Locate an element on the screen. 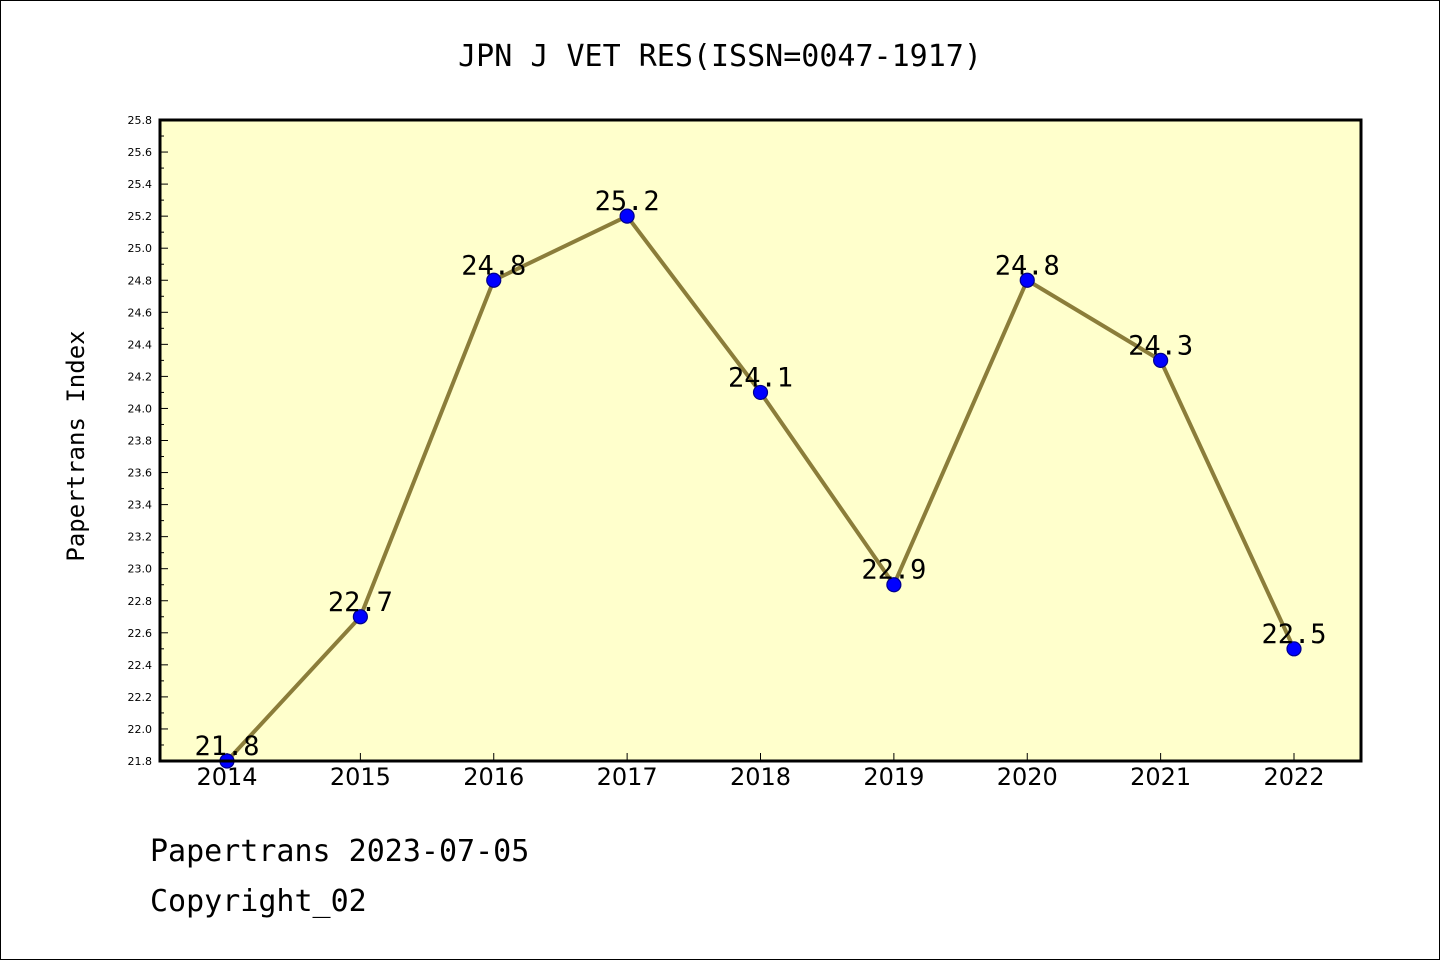 The image size is (1440, 960). y-tick-label: 22.0 is located at coordinates (140, 729).